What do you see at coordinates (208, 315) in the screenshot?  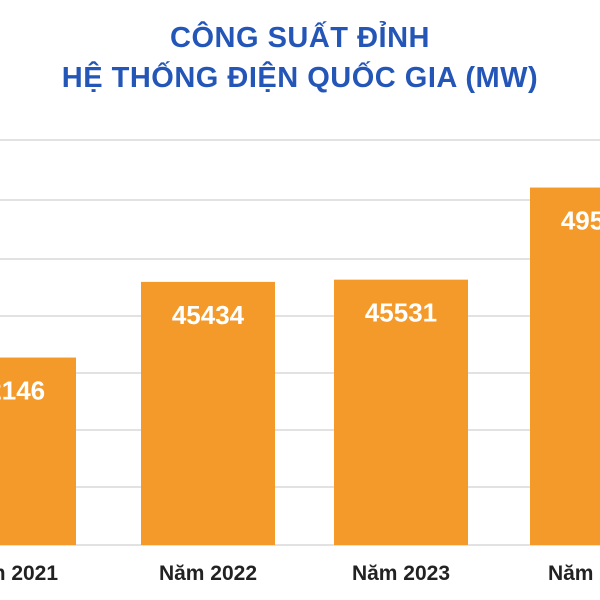 I see `bar-value-label-2: 45434` at bounding box center [208, 315].